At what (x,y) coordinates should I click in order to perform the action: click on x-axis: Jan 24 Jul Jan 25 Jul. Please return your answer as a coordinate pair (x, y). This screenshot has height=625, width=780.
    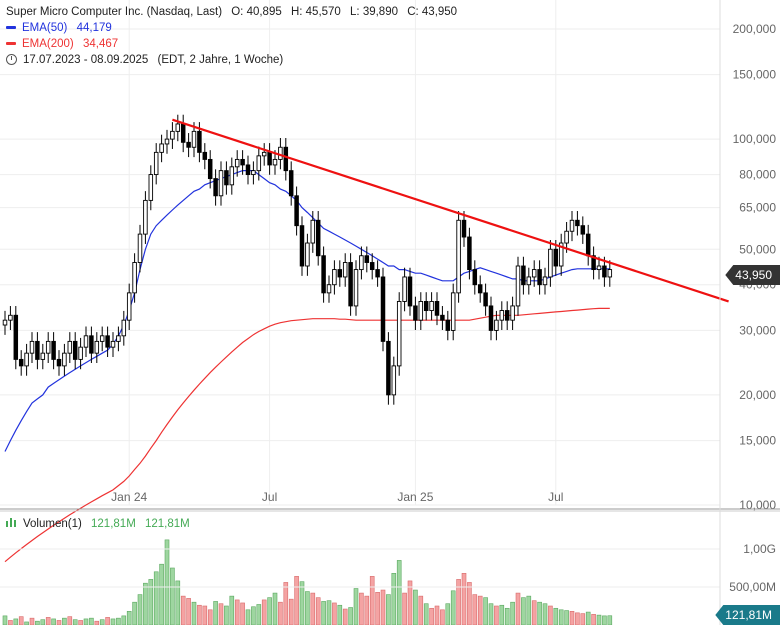
    Looking at the image, I should click on (337, 497).